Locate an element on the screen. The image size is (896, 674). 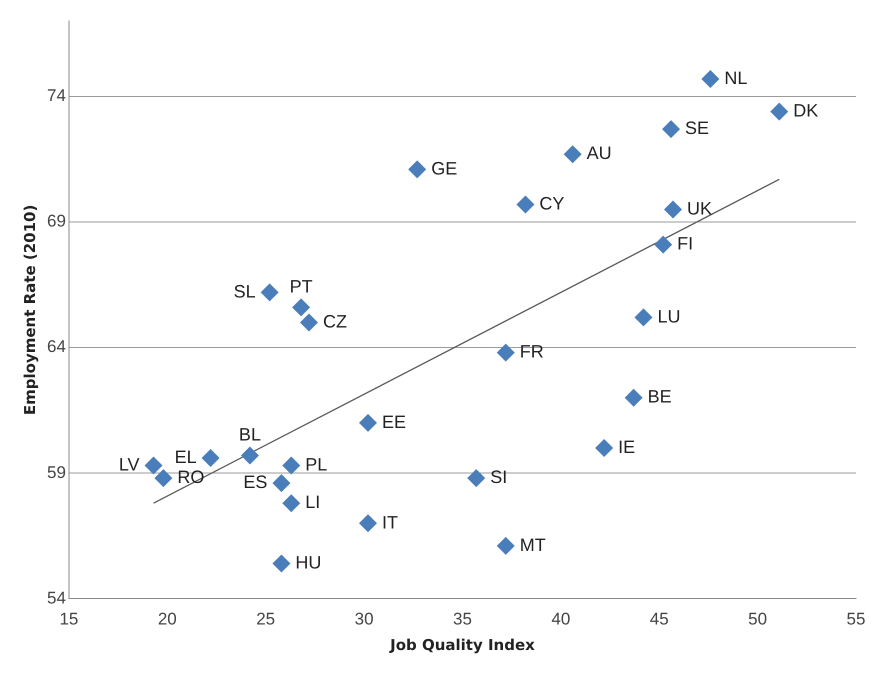
annotation: AU is located at coordinates (599, 153).